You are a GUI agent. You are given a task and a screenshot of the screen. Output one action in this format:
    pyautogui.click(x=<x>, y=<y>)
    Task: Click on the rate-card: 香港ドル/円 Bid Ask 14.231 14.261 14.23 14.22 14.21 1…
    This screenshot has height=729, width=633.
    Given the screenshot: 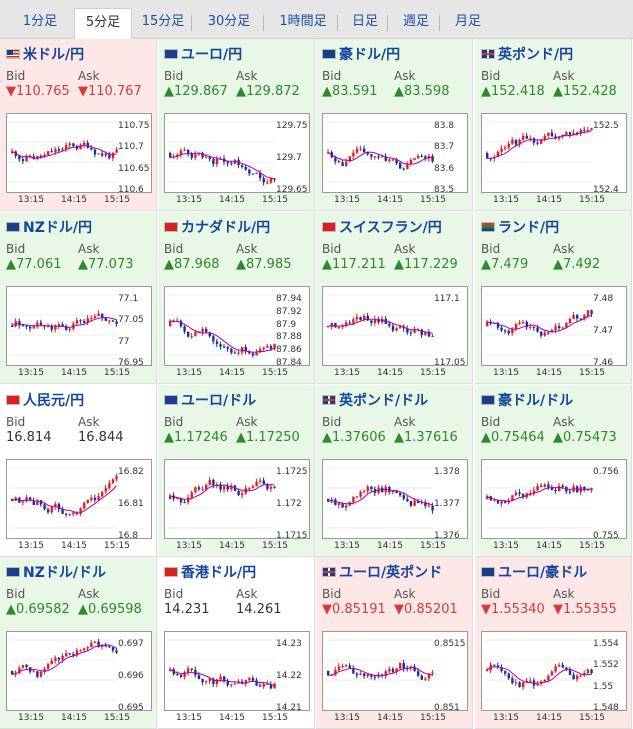 What is the action you would take?
    pyautogui.click(x=236, y=643)
    